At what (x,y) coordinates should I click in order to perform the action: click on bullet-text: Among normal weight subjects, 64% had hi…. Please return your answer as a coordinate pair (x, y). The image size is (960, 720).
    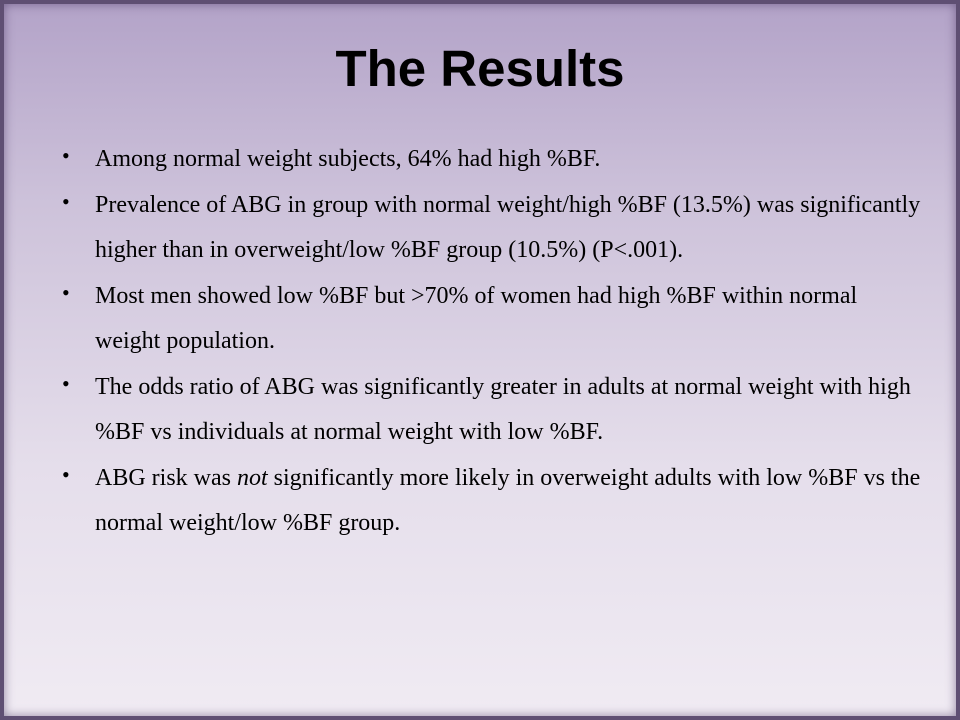
    Looking at the image, I should click on (508, 160).